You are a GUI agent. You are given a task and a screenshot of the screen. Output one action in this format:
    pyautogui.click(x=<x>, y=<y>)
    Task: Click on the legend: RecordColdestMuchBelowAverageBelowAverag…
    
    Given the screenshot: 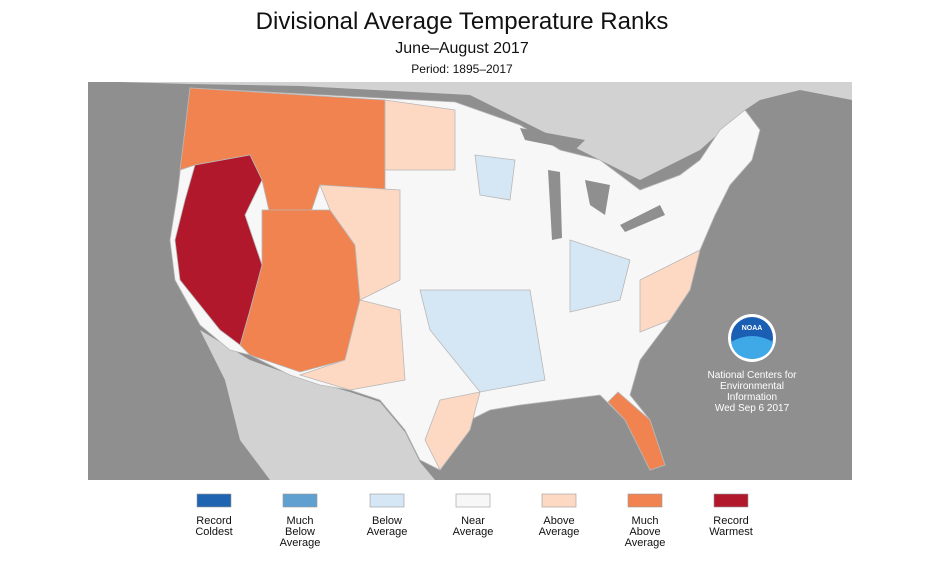 What is the action you would take?
    pyautogui.click(x=474, y=521)
    